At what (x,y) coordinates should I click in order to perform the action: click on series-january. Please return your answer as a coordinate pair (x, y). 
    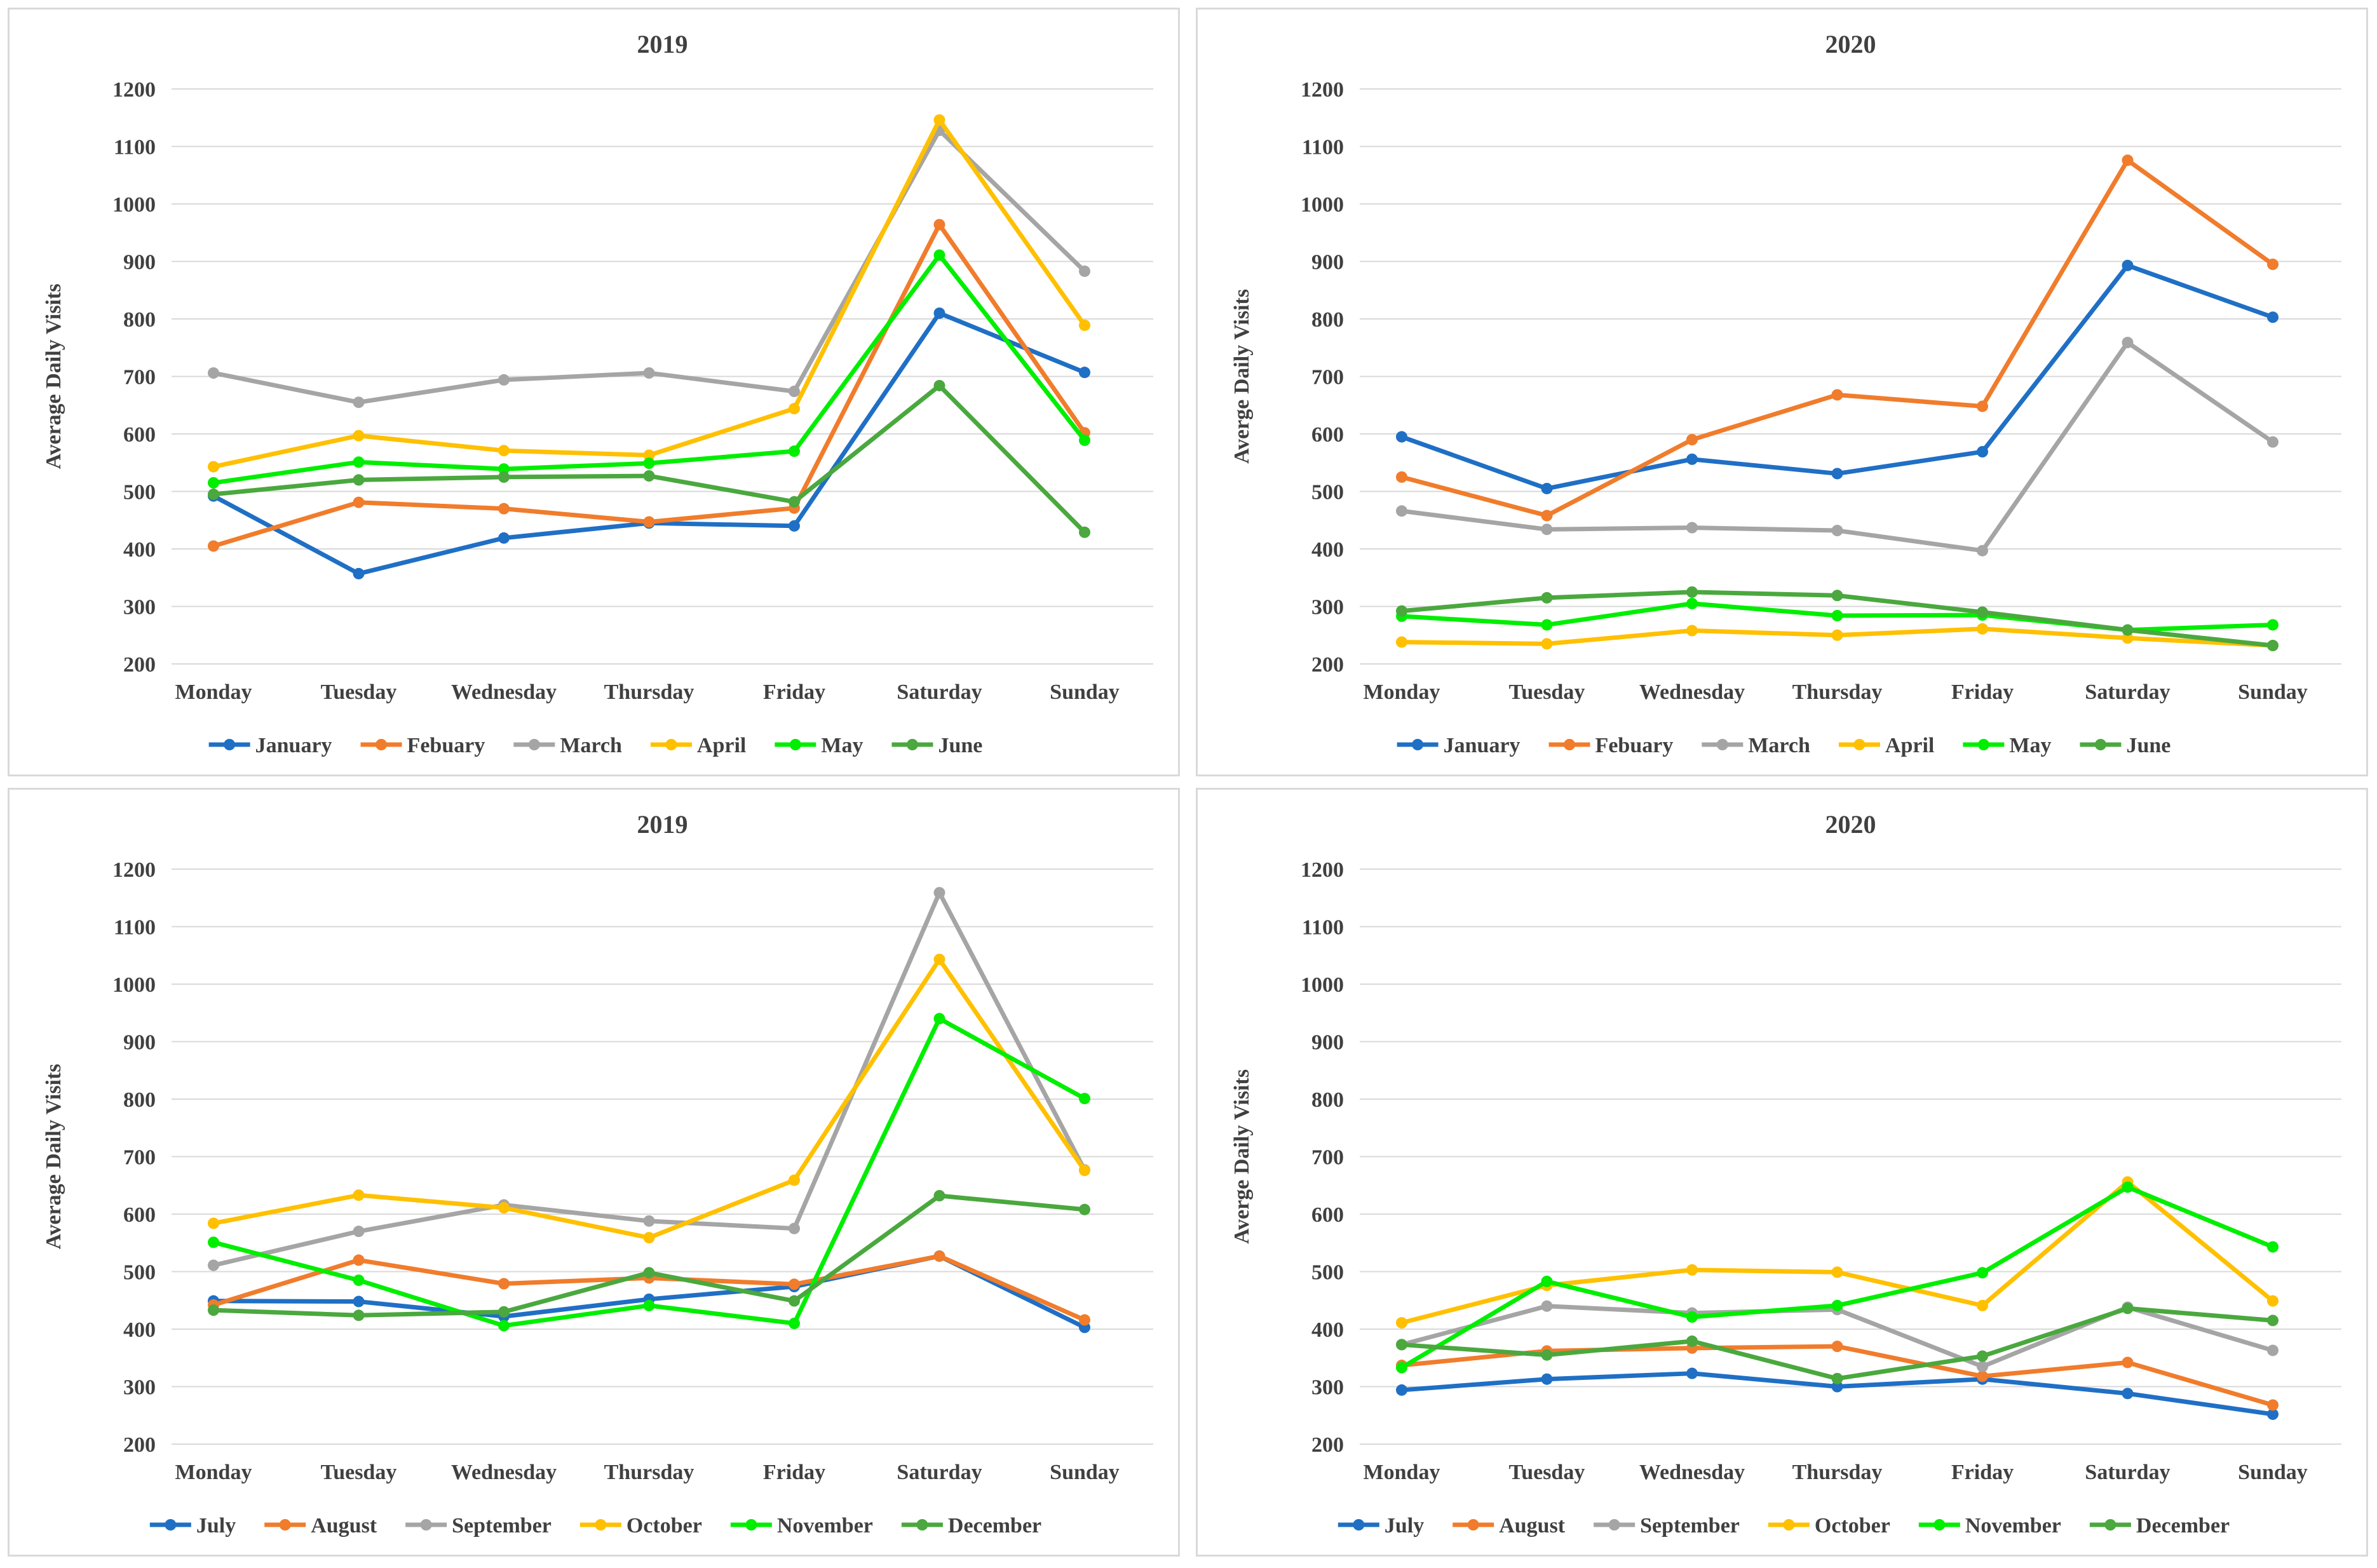
    Looking at the image, I should click on (1837, 376).